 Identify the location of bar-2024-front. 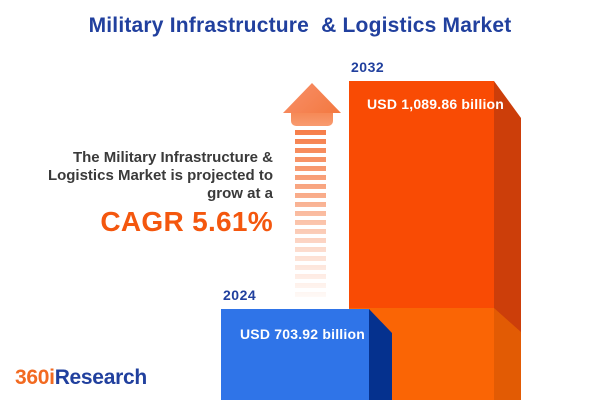
(295, 354).